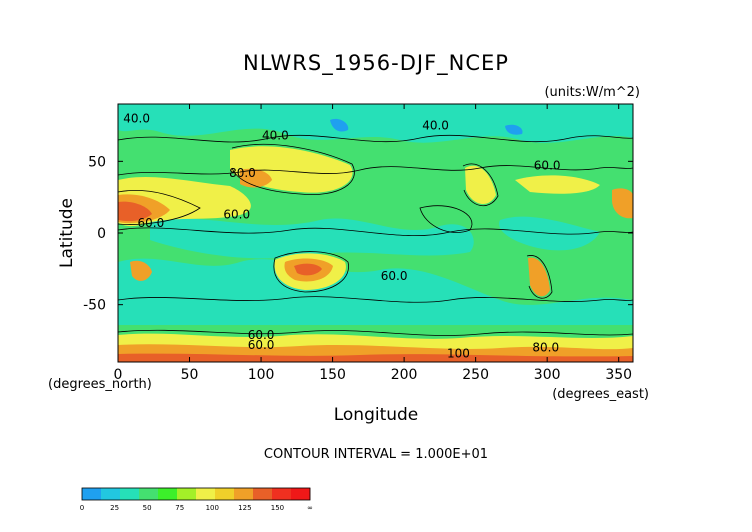 Image resolution: width=752 pixels, height=532 pixels. I want to click on region-equatorial-cyan, so click(312, 238).